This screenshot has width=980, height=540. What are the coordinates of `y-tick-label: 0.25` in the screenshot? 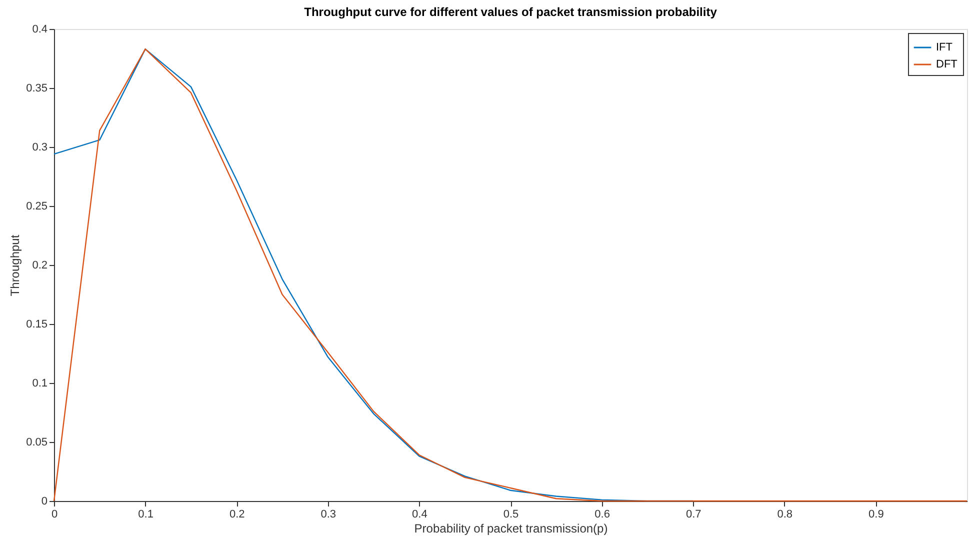 It's located at (37, 206).